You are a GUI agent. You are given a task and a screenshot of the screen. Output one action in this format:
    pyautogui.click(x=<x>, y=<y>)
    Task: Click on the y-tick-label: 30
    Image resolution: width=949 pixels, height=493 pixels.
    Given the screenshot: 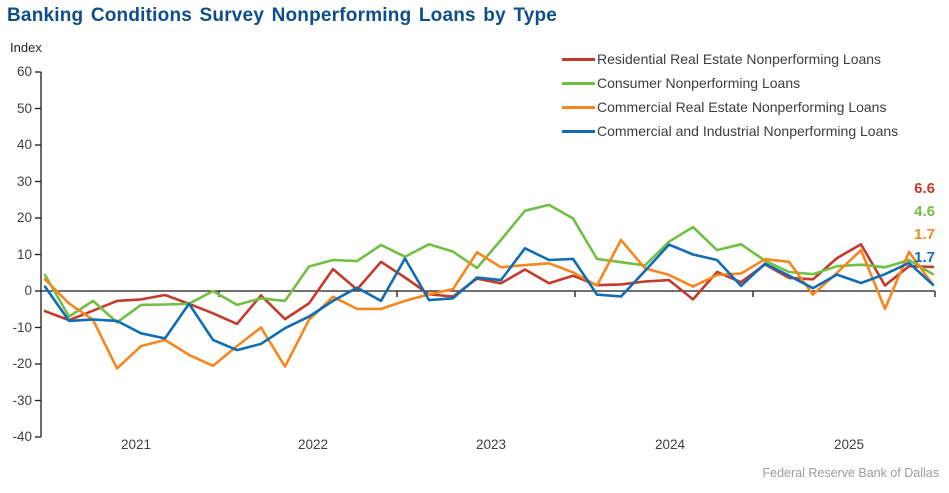 What is the action you would take?
    pyautogui.click(x=24, y=181)
    